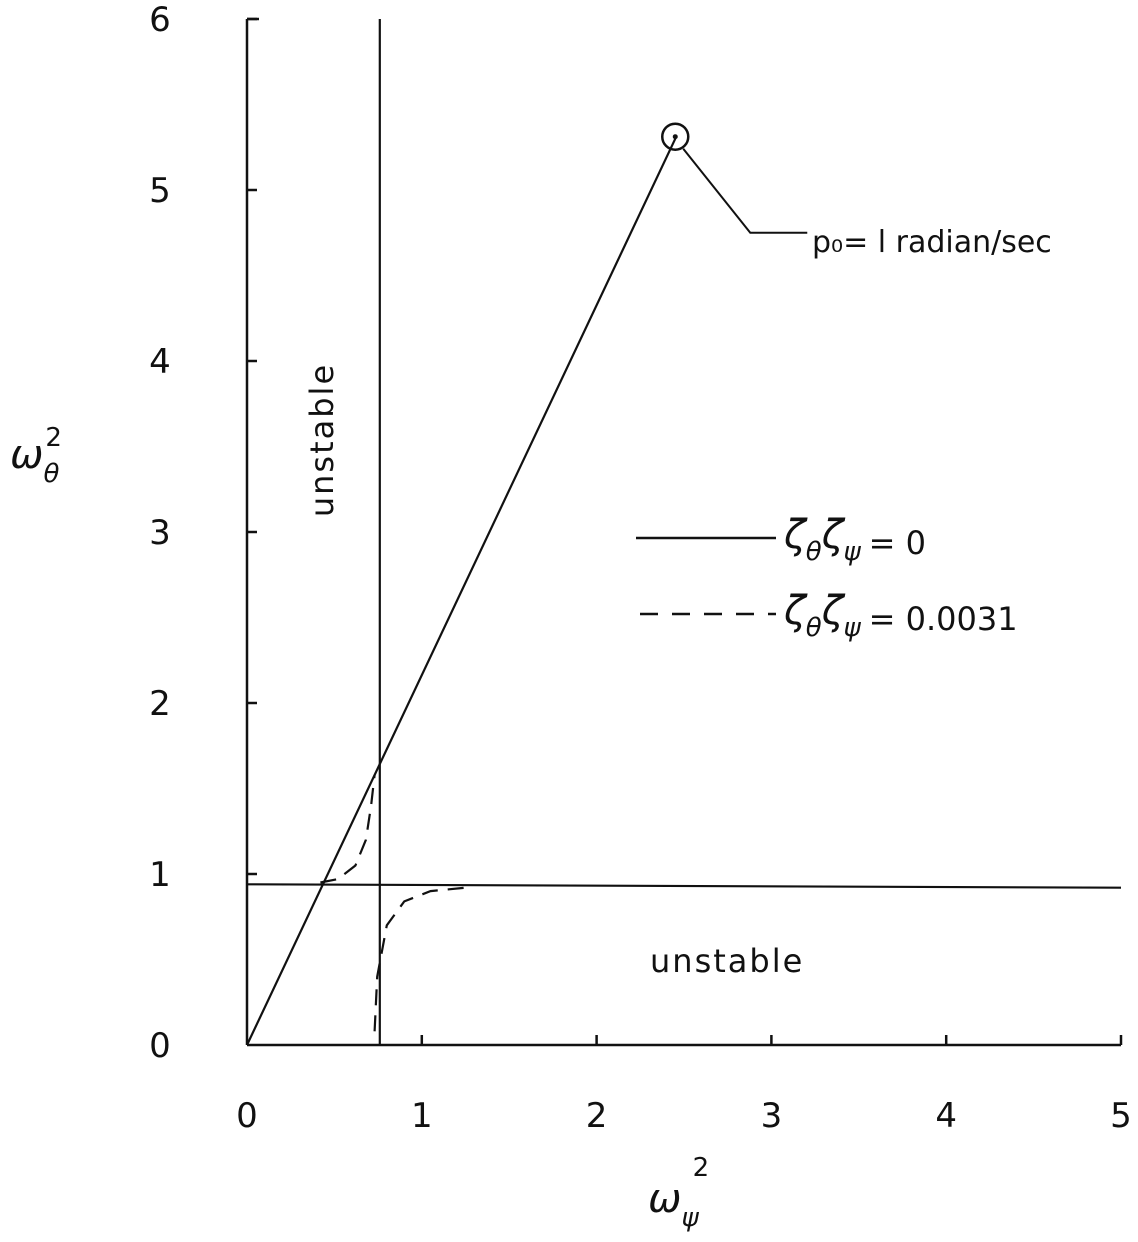 This screenshot has width=1138, height=1242. What do you see at coordinates (160, 362) in the screenshot?
I see `y-tick-label: 4` at bounding box center [160, 362].